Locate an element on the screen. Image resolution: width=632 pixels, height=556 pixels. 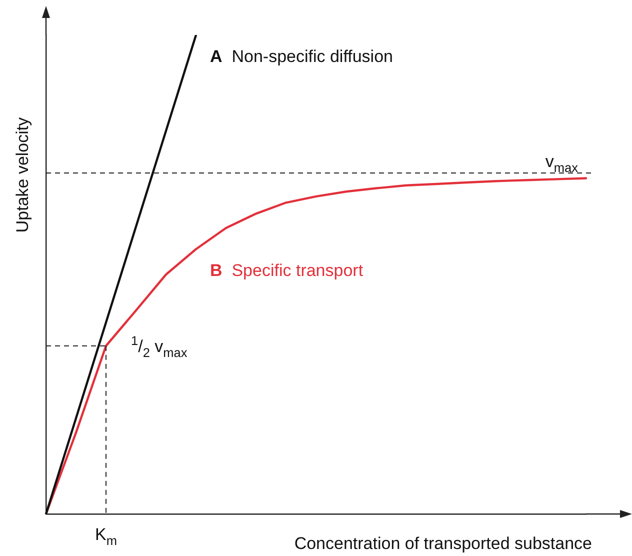
series-label: B Specific transport is located at coordinates (287, 270).